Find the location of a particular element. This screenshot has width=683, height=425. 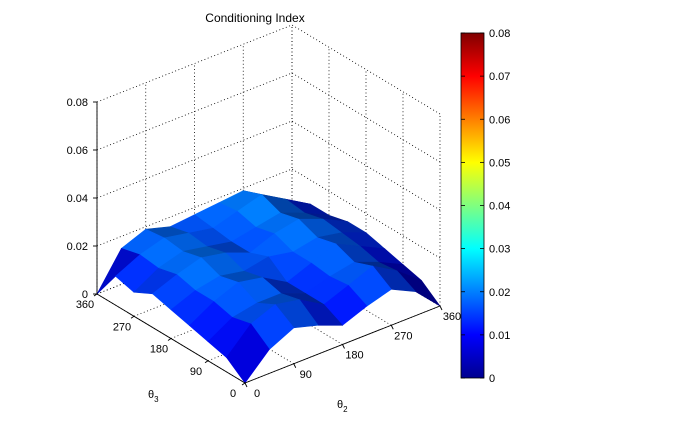

colorbar-tick-label: 0.03 is located at coordinates (499, 250).